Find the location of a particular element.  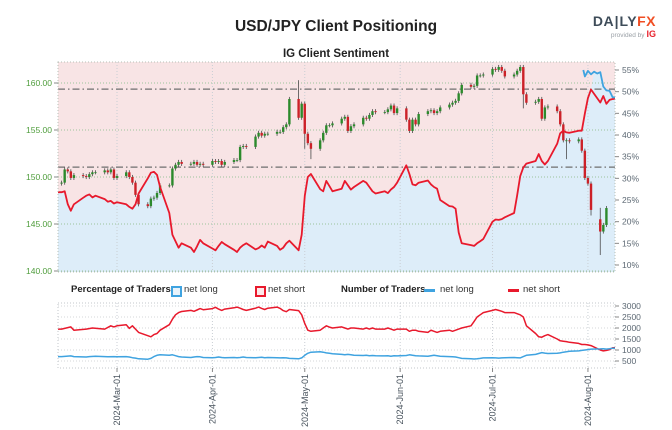

price-axis-label: 145.00 is located at coordinates (39, 224).